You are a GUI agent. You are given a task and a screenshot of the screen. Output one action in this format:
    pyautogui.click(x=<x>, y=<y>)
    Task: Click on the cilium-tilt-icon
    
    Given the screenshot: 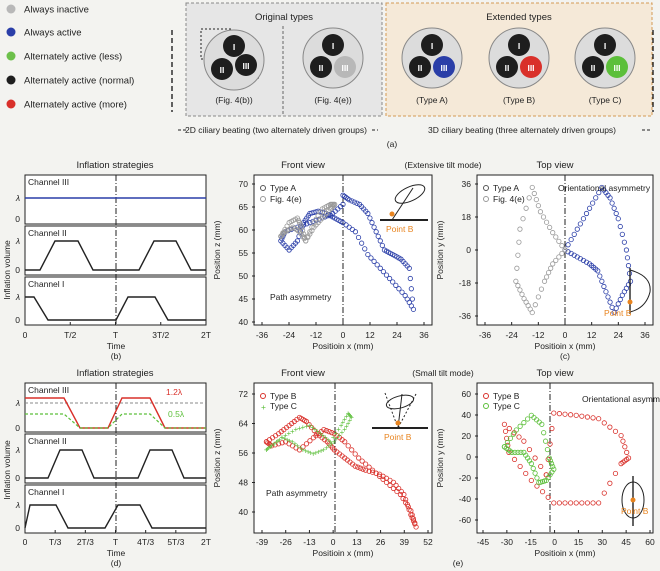 What is the action you would take?
    pyautogui.click(x=404, y=202)
    